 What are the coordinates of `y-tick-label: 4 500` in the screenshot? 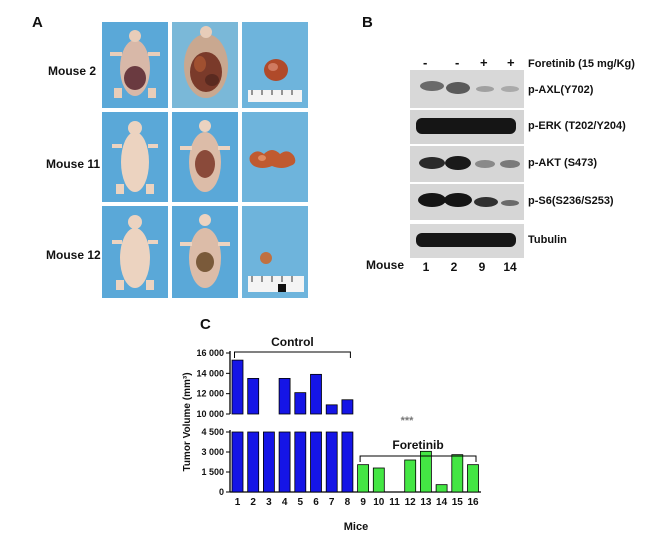 It's located at (212, 432).